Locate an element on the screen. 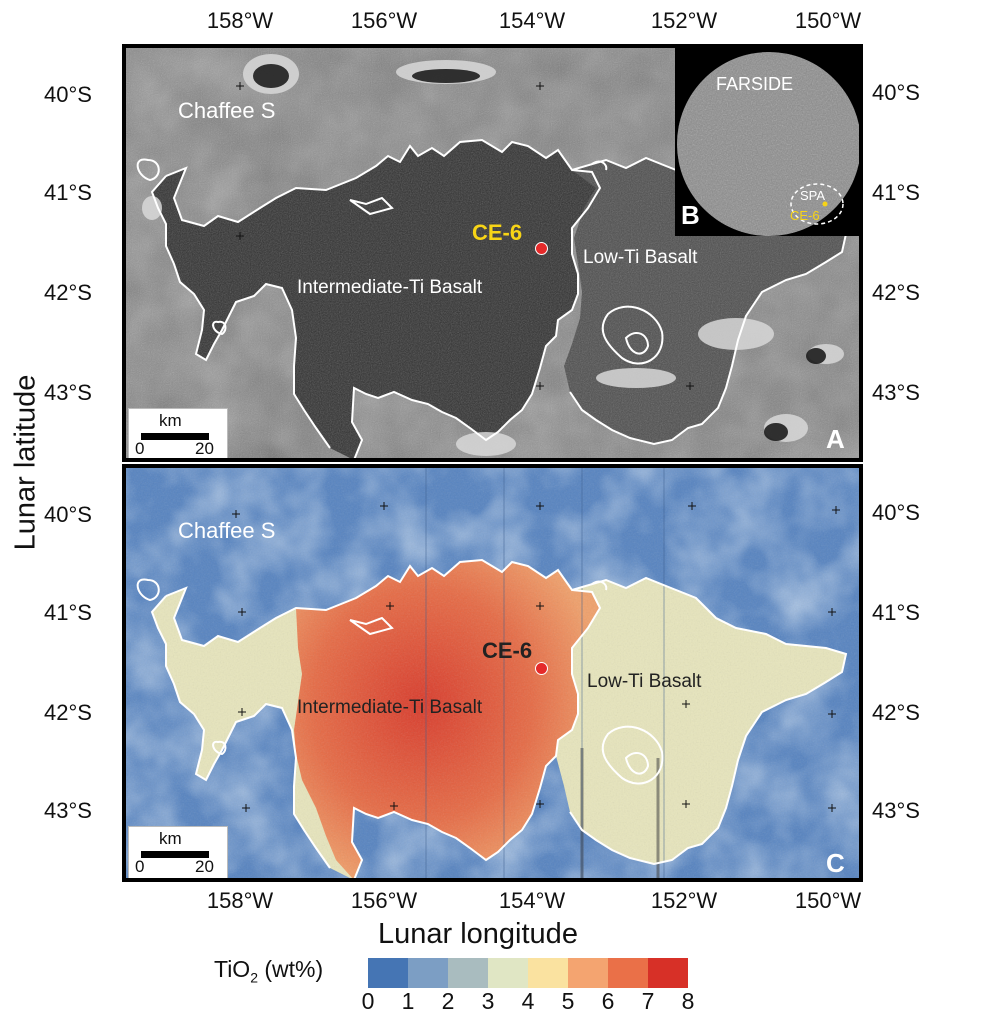 The height and width of the screenshot is (1024, 982). left-lat-40-a: 40°S is located at coordinates (68, 94).